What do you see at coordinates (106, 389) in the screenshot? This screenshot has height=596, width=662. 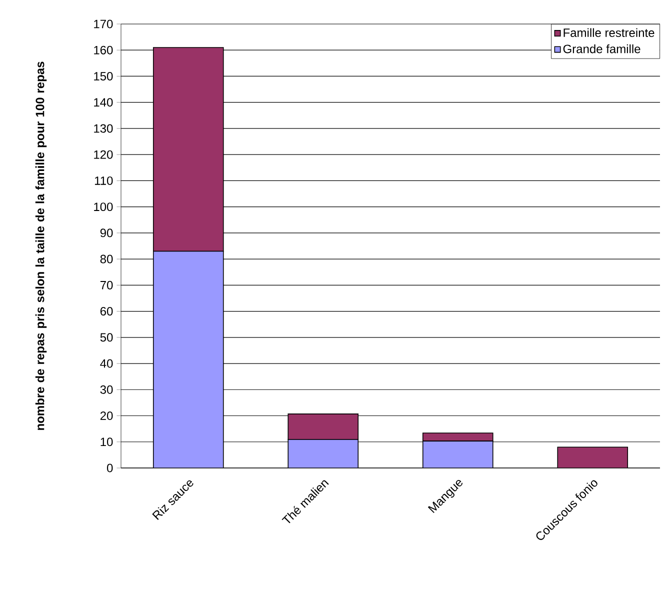 I see `y-tick-label: 30` at bounding box center [106, 389].